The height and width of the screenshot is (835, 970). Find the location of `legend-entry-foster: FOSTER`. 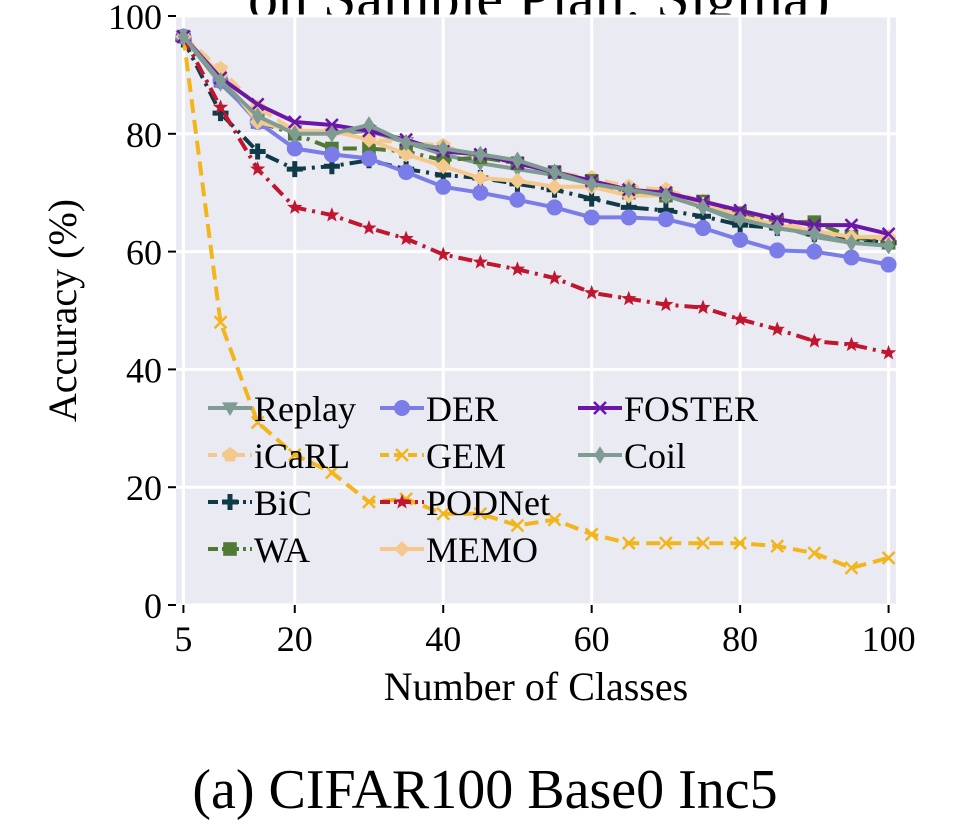

legend-entry-foster: FOSTER is located at coordinates (668, 409).